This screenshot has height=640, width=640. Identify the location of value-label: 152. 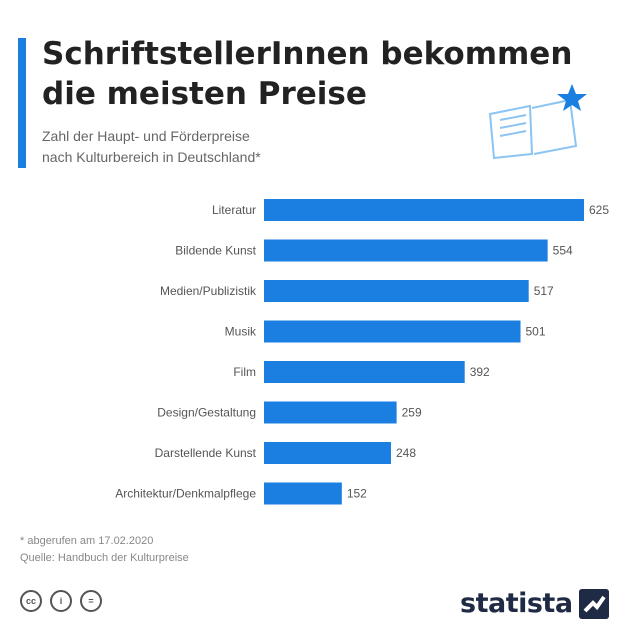
(357, 494).